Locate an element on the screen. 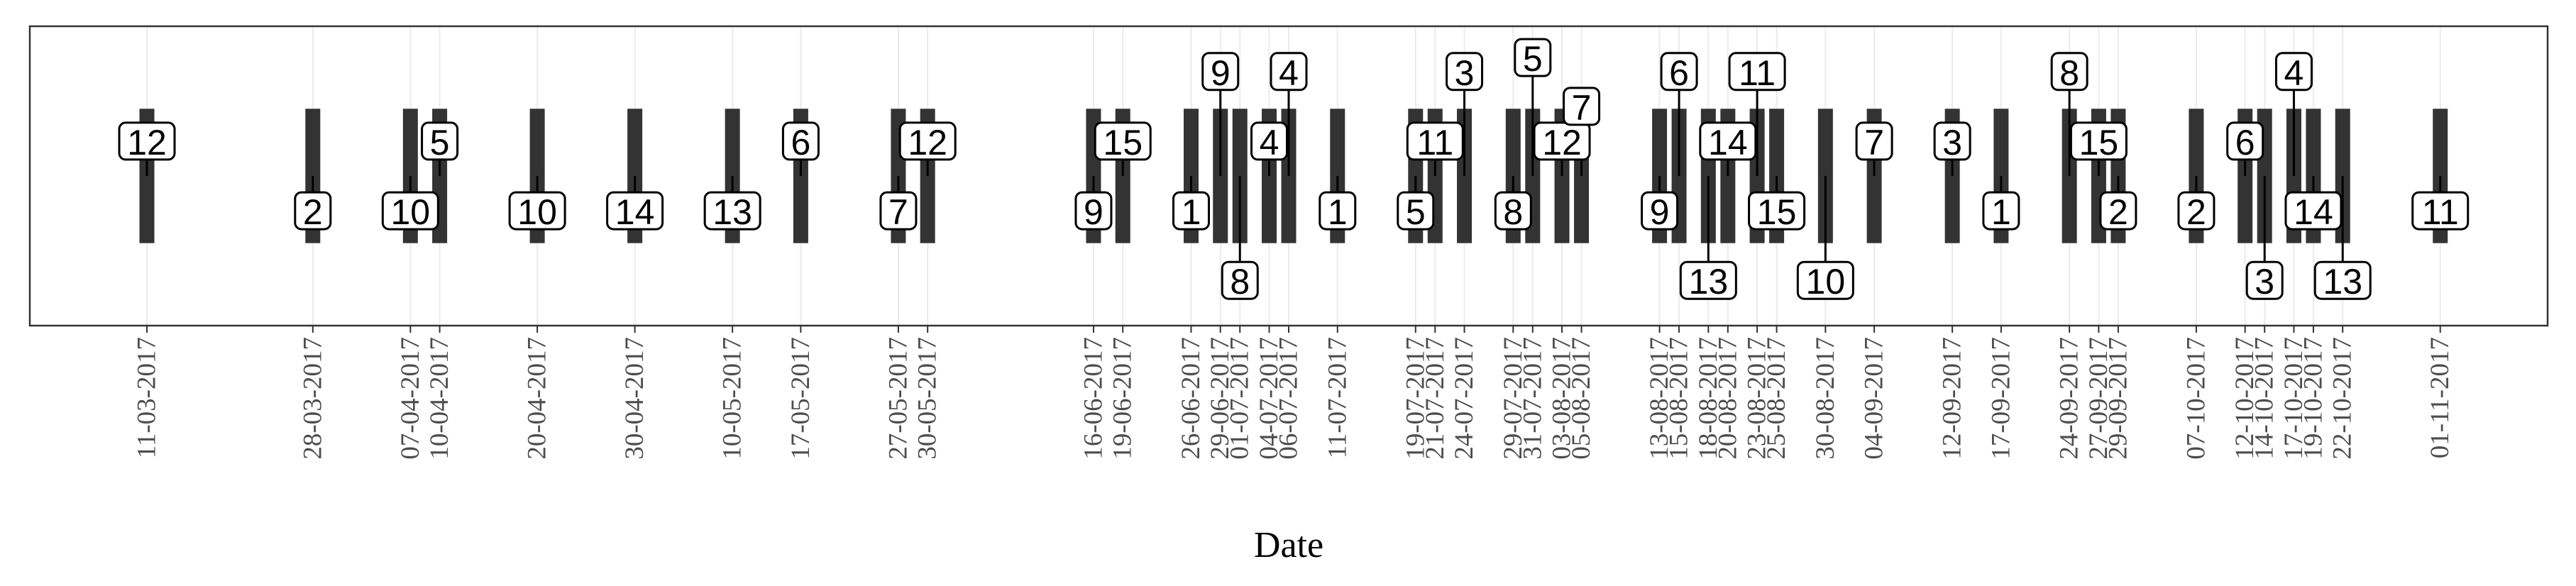 Image resolution: width=2576 pixels, height=586 pixels. event-label: 2 is located at coordinates (2196, 212).